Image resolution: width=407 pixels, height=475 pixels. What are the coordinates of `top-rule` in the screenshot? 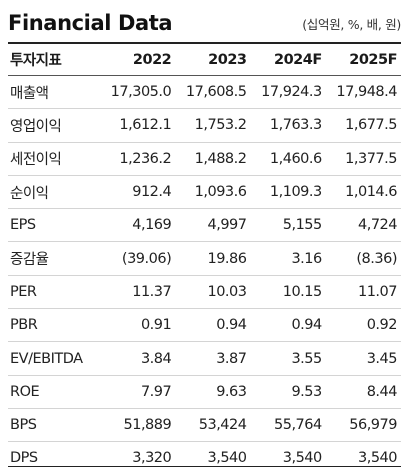 It's located at (204, 43).